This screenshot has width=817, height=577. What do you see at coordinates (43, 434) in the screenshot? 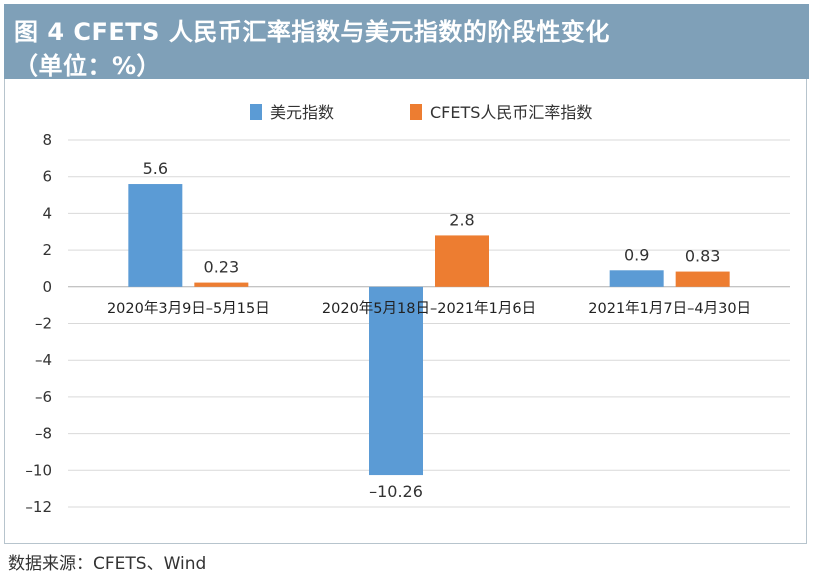
I see `y-tick-label: –8` at bounding box center [43, 434].